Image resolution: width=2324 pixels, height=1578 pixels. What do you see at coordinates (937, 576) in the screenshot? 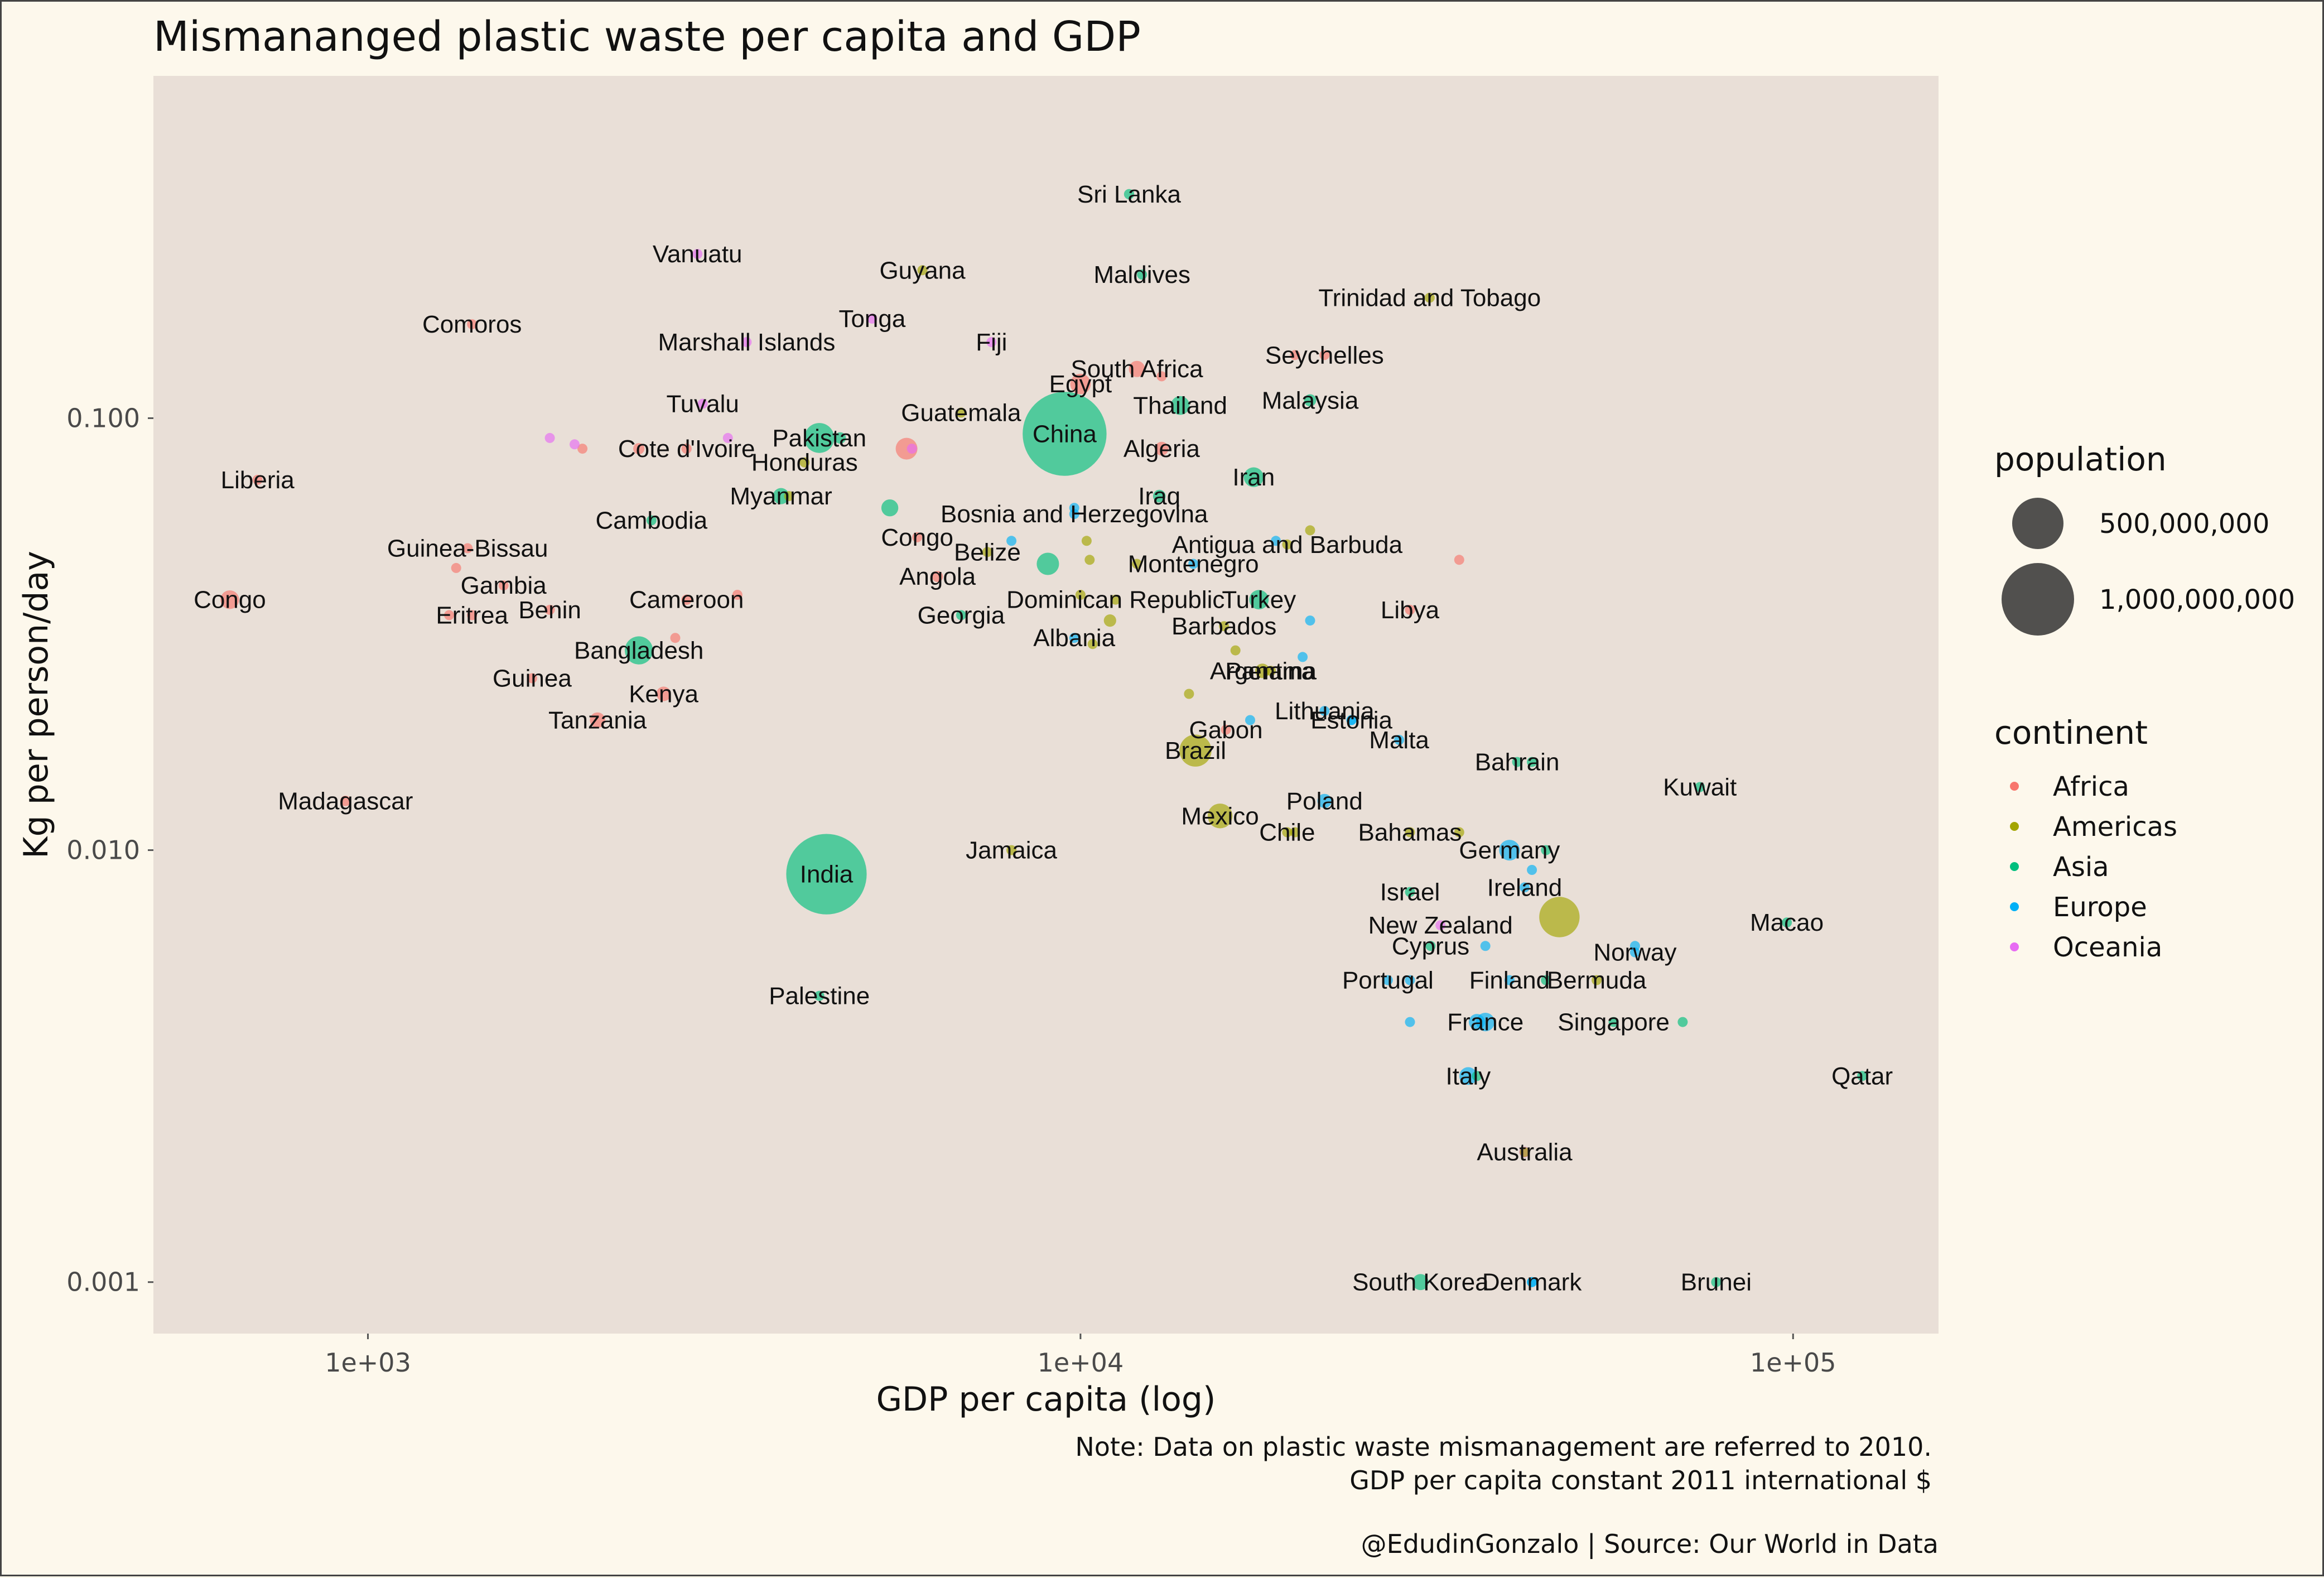
I see `point-label: Angola` at bounding box center [937, 576].